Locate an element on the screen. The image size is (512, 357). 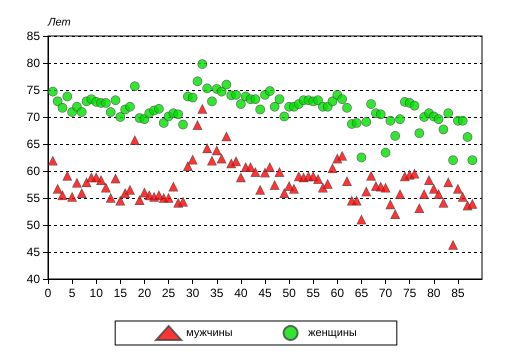
x-tick-label: 15 is located at coordinates (121, 293).